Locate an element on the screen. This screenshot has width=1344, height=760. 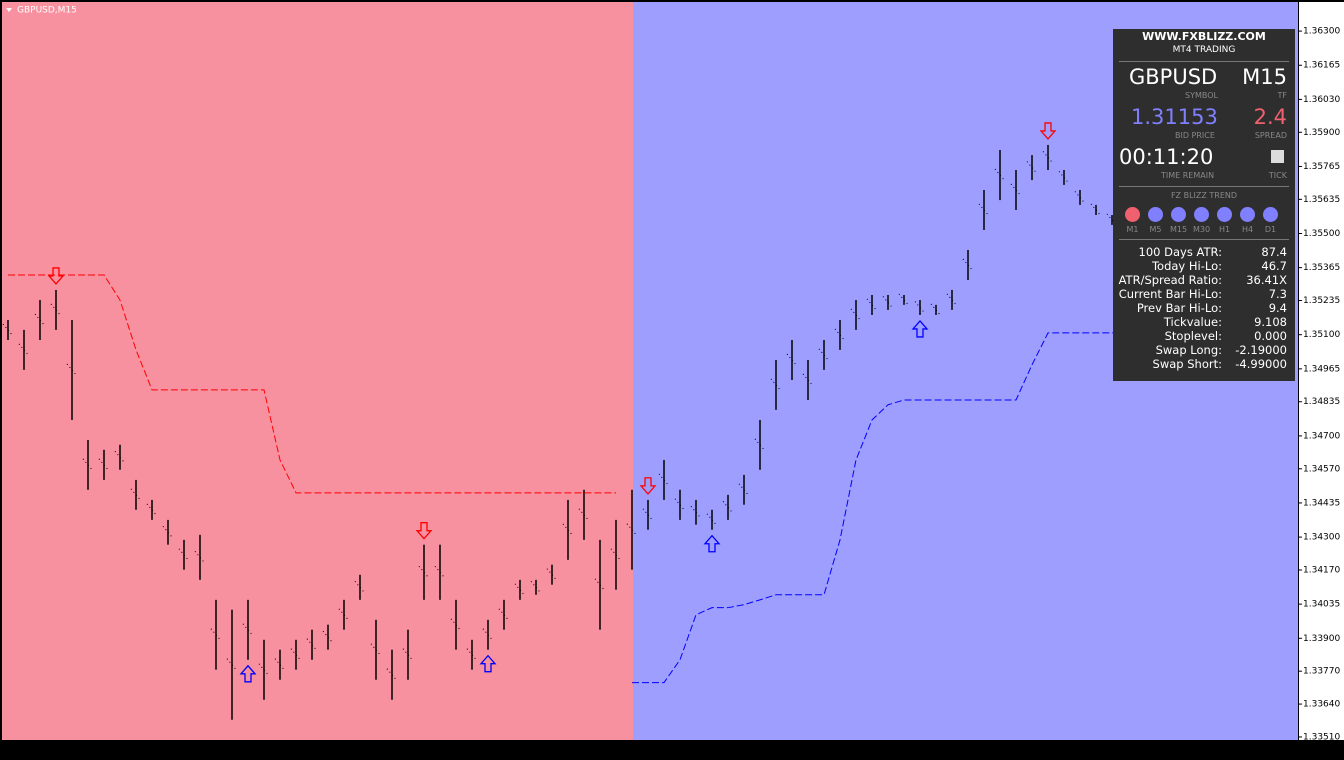
trend-label: M30 is located at coordinates (1201, 229).